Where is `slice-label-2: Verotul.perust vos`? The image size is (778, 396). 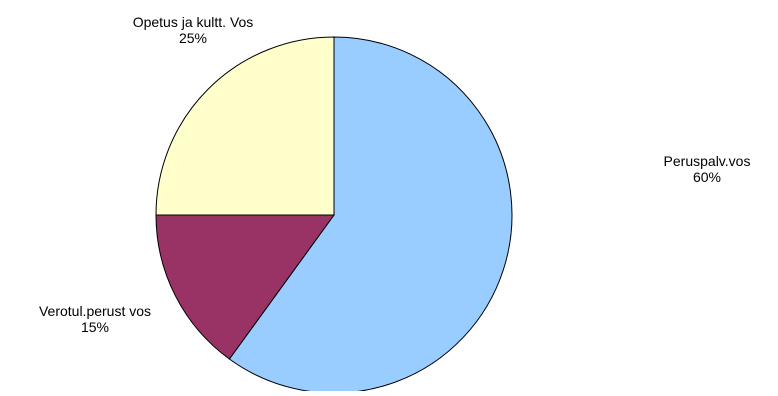 slice-label-2: Verotul.perust vos is located at coordinates (95, 311).